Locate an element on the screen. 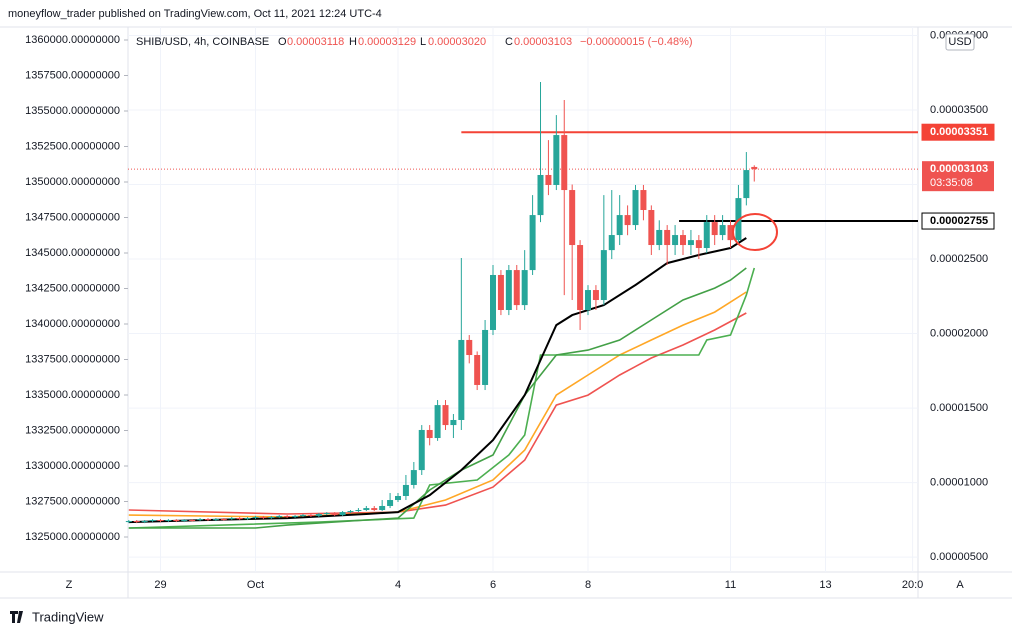  tv-logo is located at coordinates (16, 617).